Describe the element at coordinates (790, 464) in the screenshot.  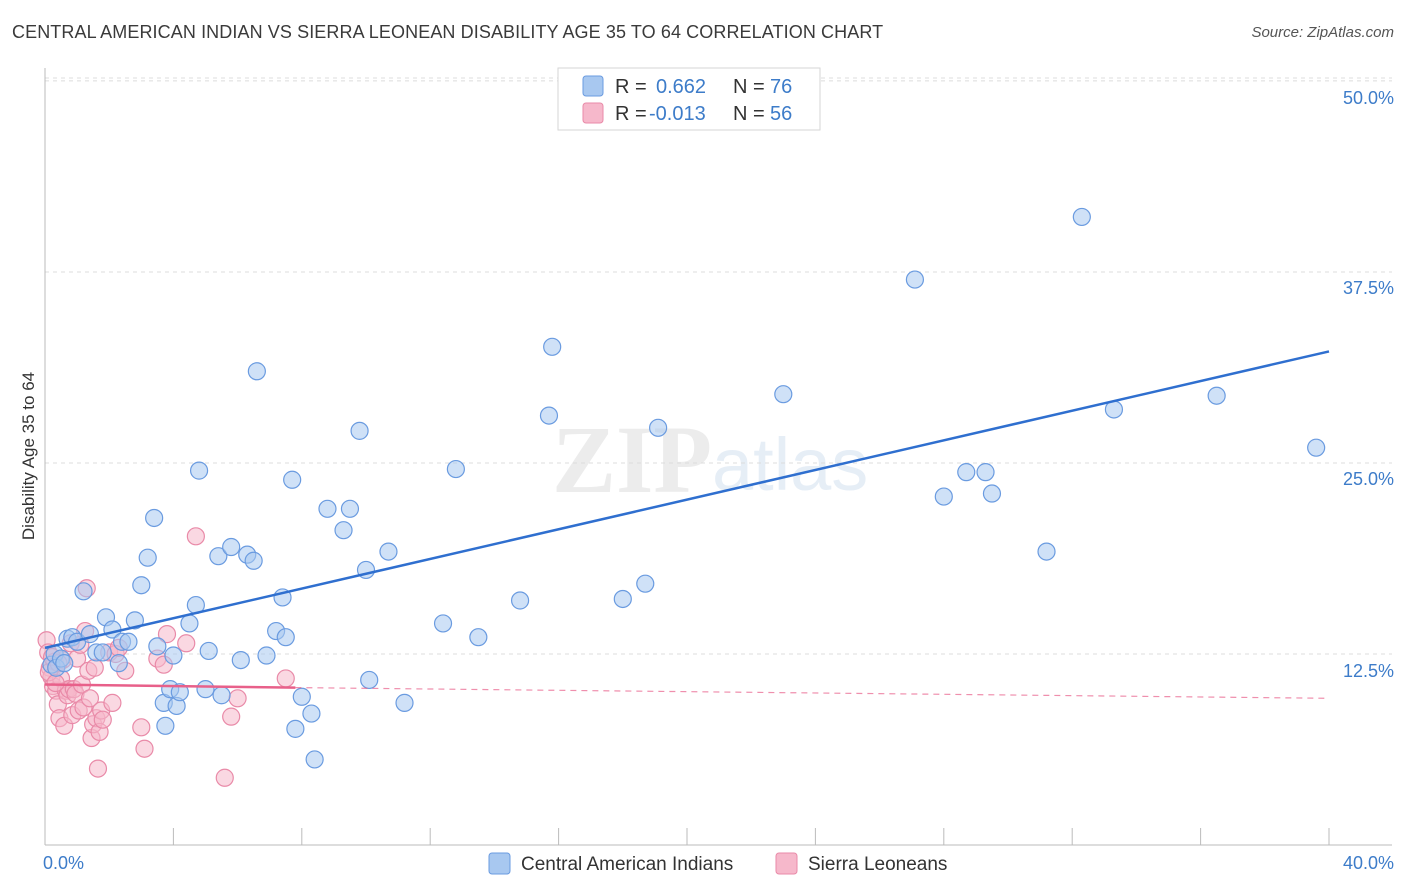
I see `watermark-atlas: atlas` at that location.